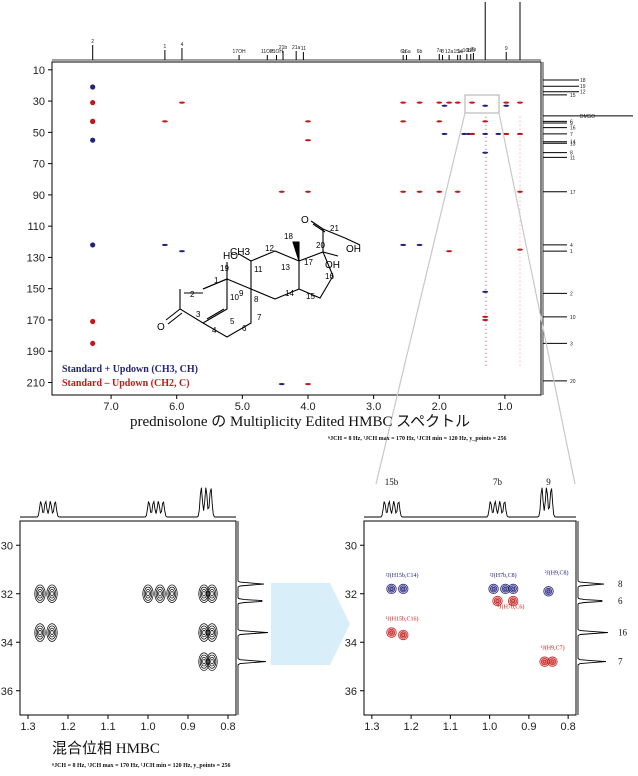  Describe the element at coordinates (176, 407) in the screenshot. I see `x-tick-label: 6.0` at that location.